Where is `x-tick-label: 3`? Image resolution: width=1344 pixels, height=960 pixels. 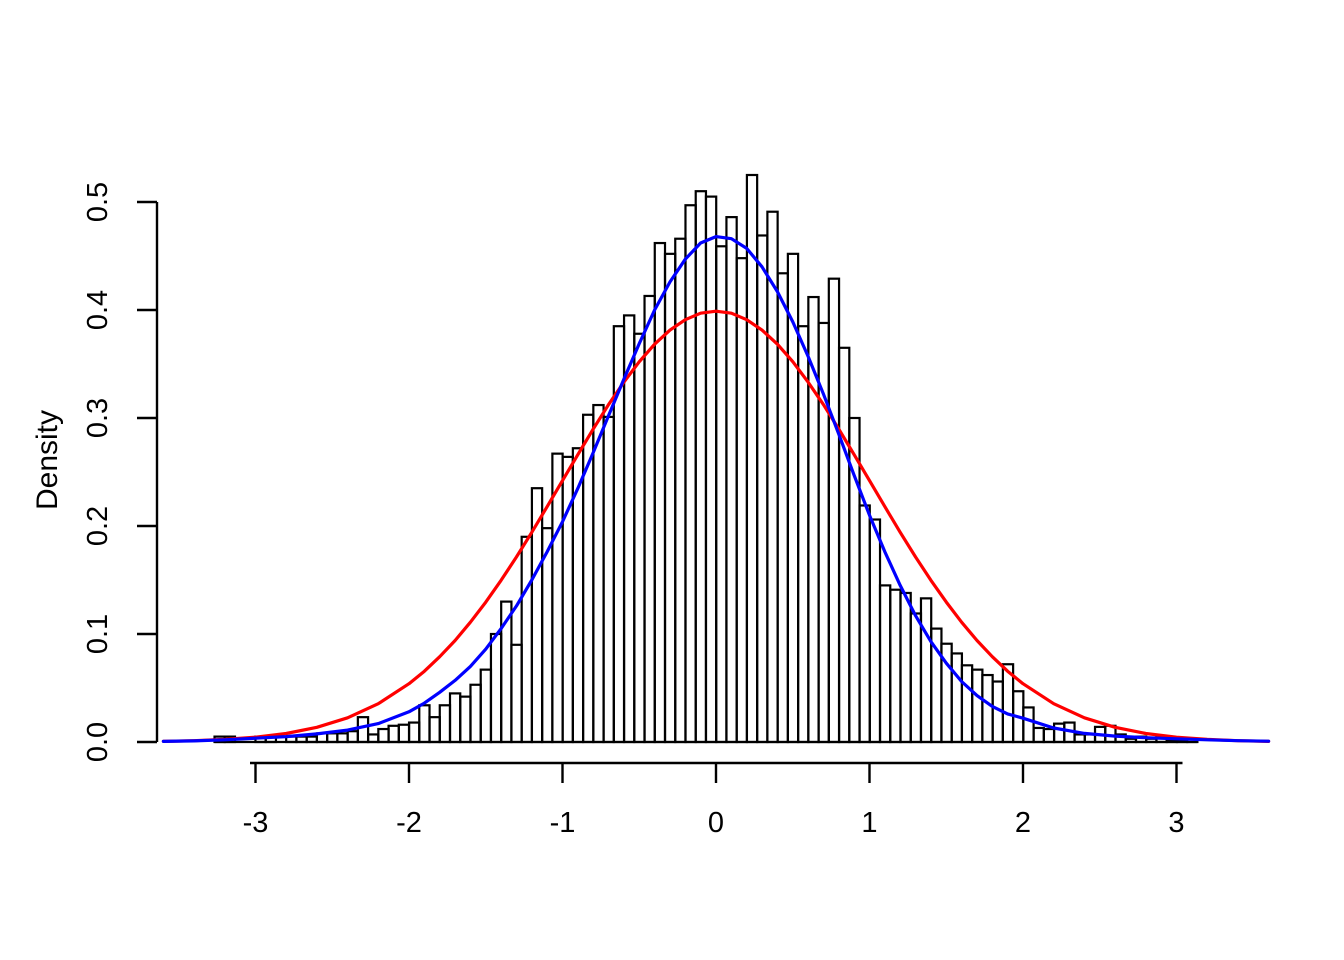 x-tick-label: 3 is located at coordinates (1176, 823).